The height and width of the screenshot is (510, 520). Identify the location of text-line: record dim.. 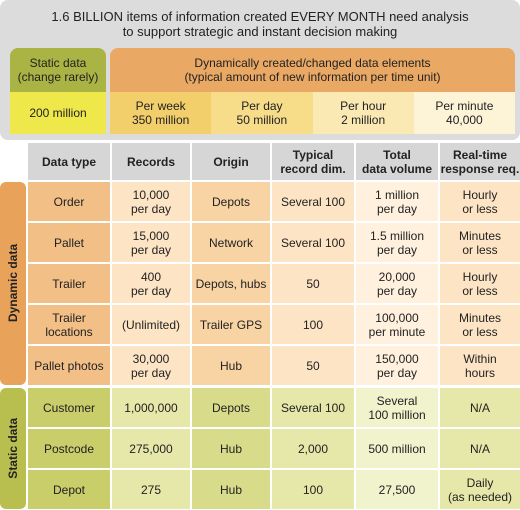
(313, 168).